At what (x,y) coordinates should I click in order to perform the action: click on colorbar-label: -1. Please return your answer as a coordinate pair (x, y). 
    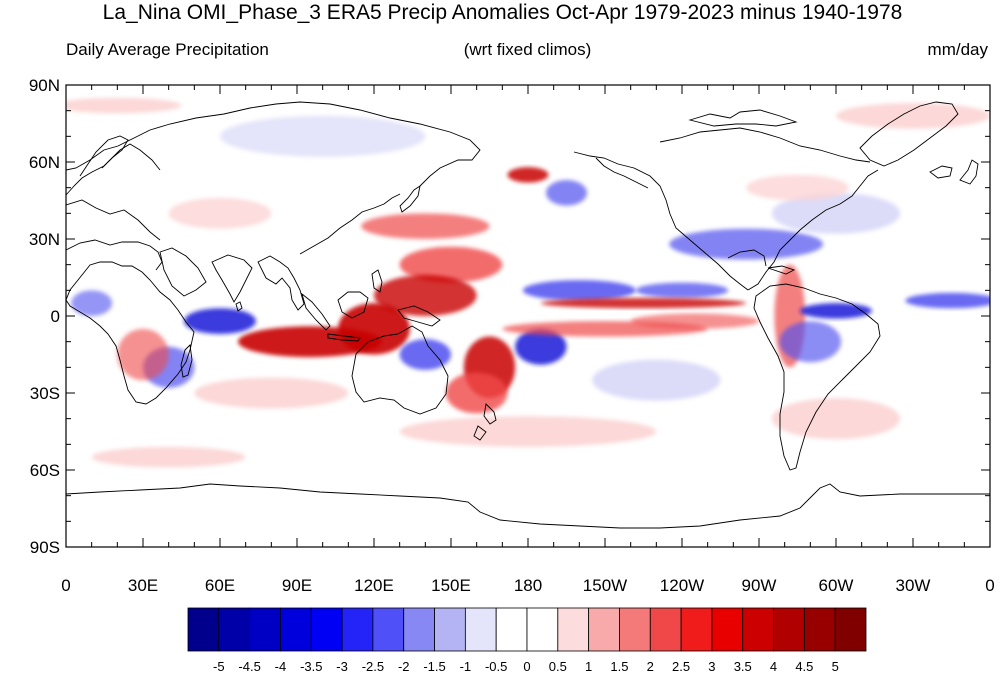
    Looking at the image, I should click on (466, 666).